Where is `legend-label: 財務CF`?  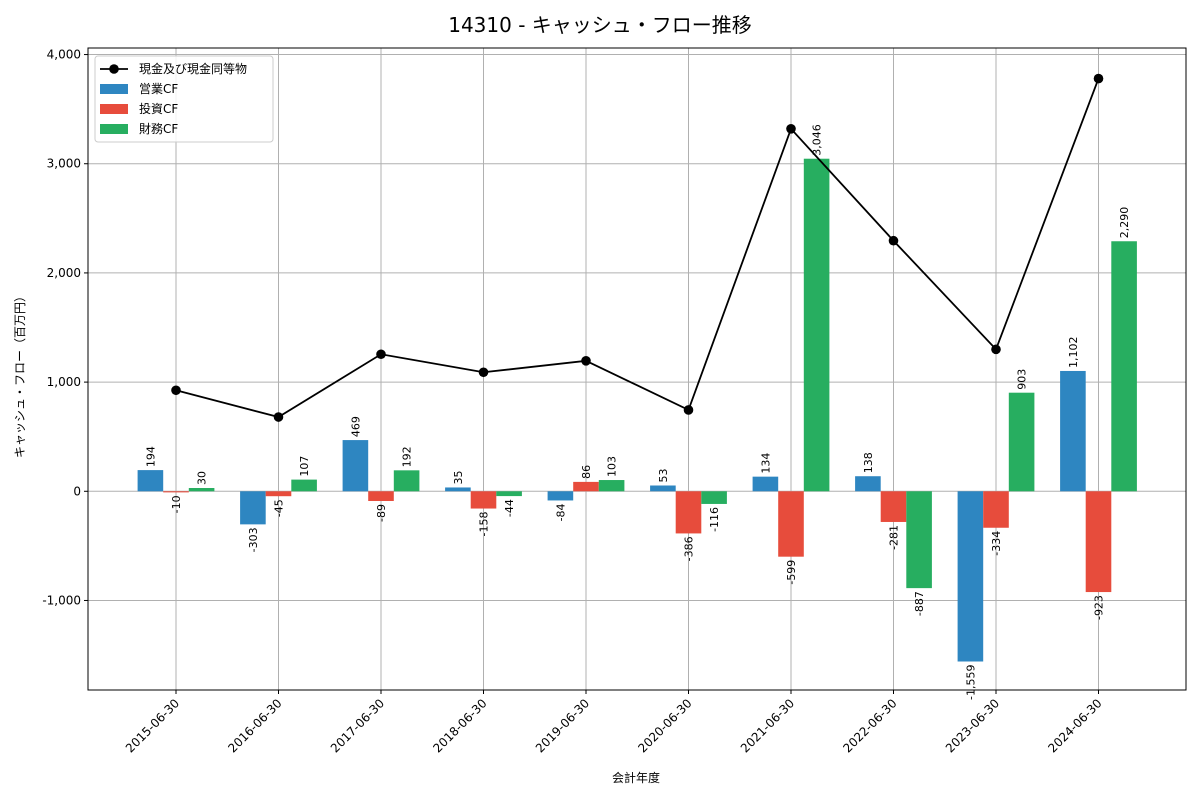 legend-label: 財務CF is located at coordinates (158, 128).